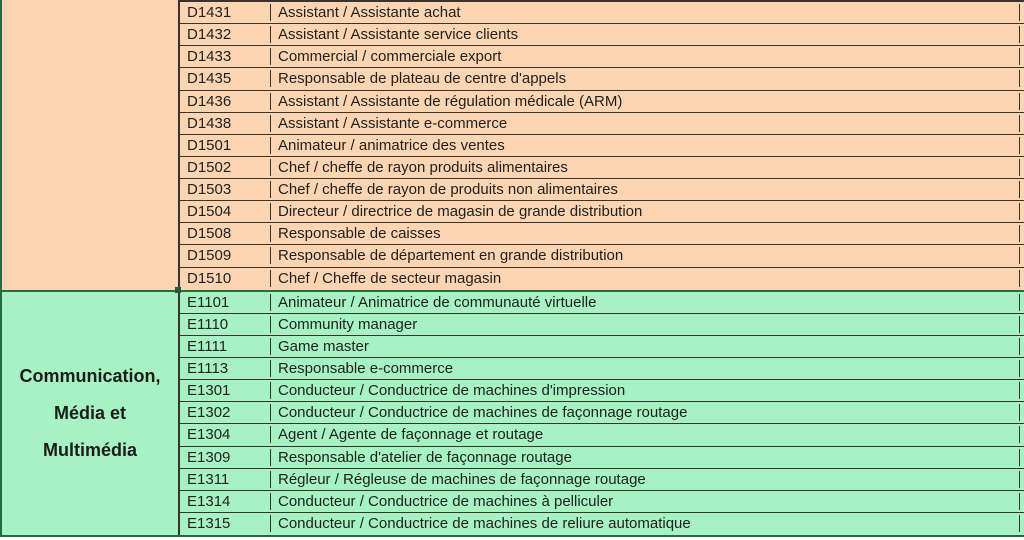 This screenshot has width=1024, height=540. I want to click on table-row: D1508 Responsable de caisses, so click(602, 234).